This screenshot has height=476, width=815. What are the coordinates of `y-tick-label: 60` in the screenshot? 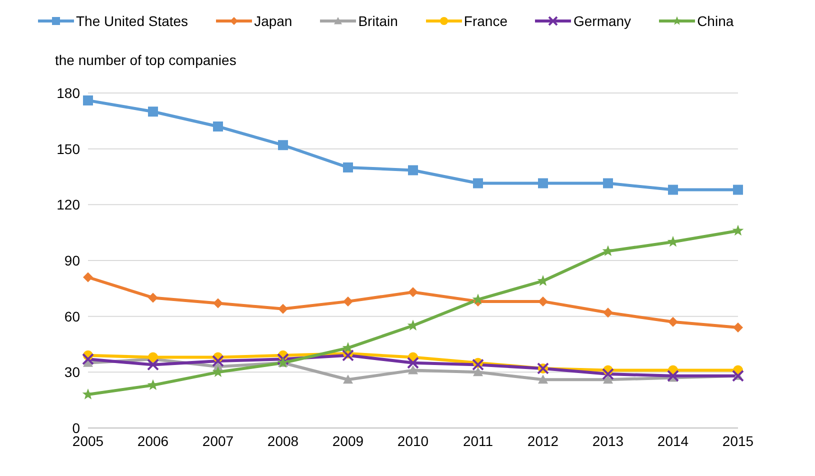 It's located at (72, 316).